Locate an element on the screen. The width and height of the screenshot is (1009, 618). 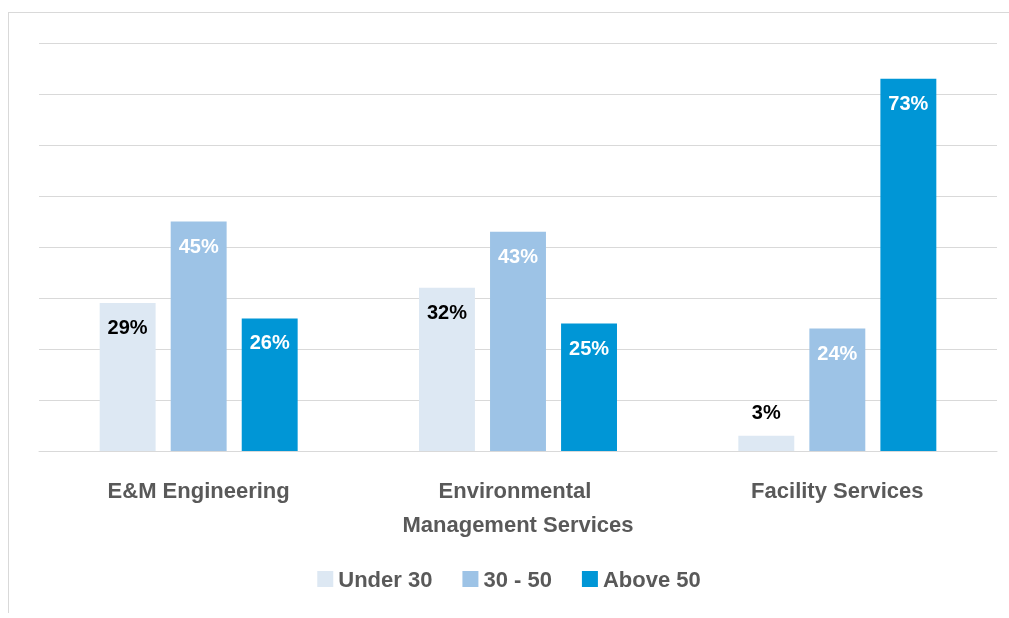
data-label: 3% is located at coordinates (766, 411).